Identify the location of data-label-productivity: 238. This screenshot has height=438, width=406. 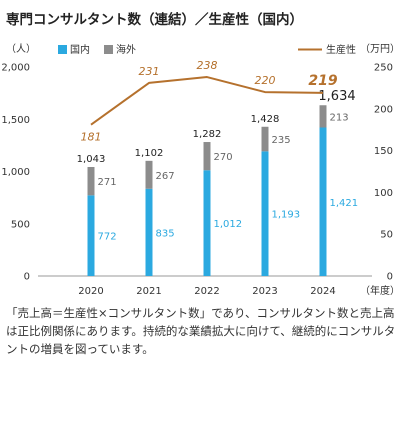
(207, 65).